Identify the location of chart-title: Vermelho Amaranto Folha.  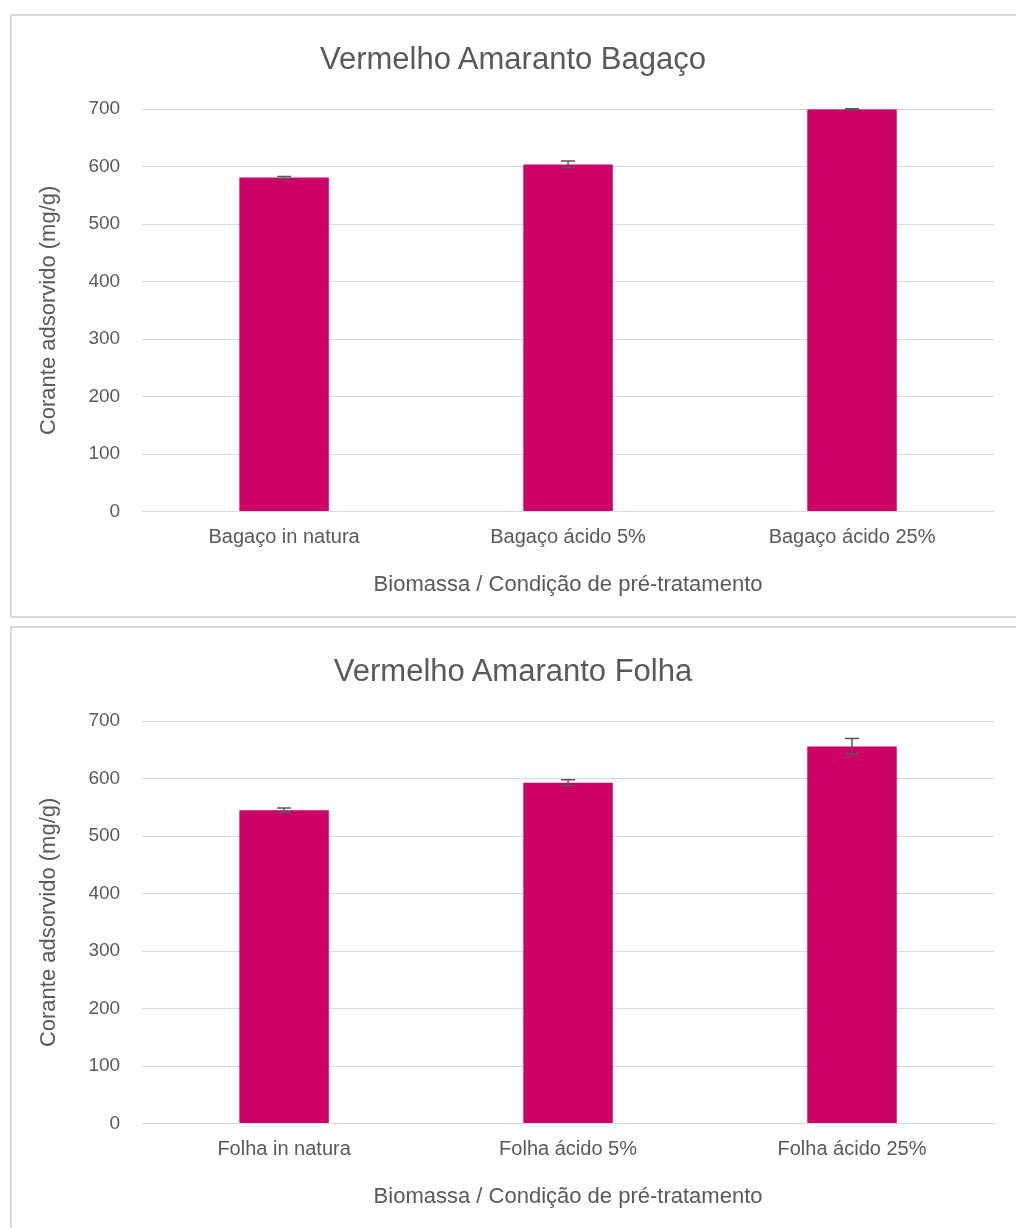
(513, 671).